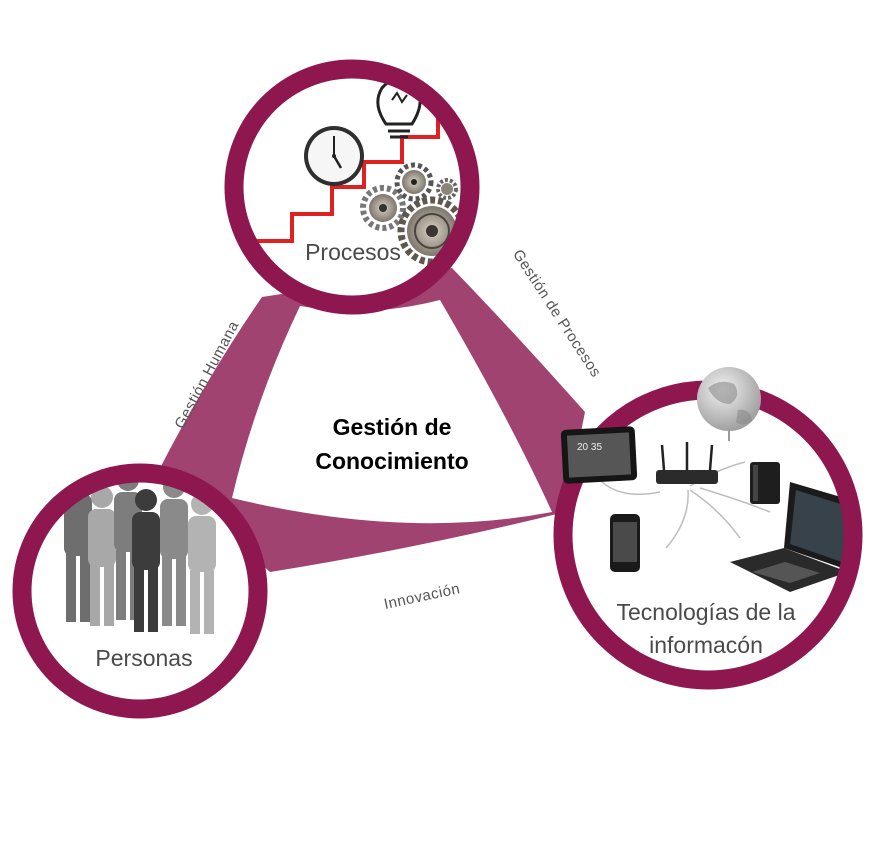  Describe the element at coordinates (334, 156) in the screenshot. I see `clock-icon` at that location.